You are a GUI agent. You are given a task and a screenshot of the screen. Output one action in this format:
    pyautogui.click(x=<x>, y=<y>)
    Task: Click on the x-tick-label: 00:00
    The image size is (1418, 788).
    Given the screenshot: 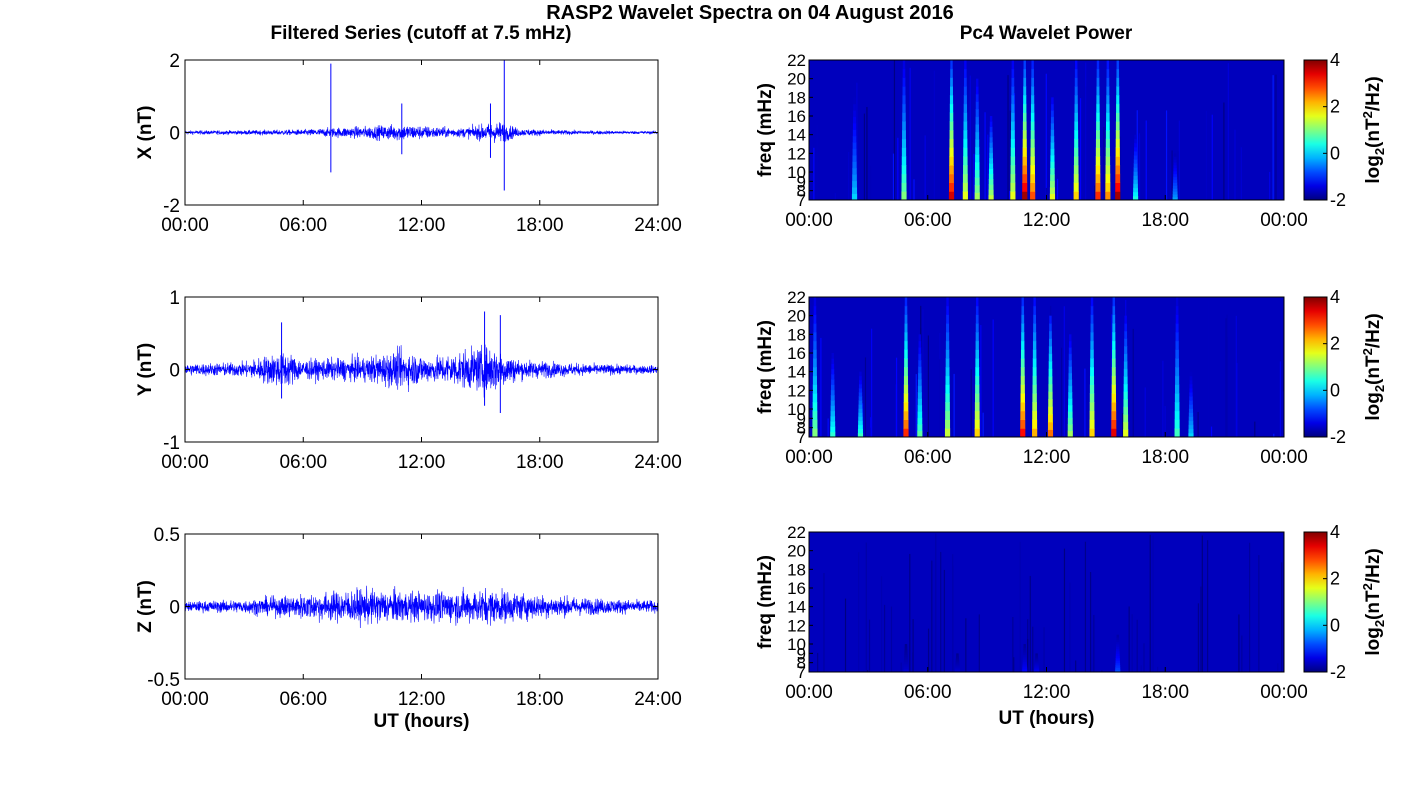 What is the action you would take?
    pyautogui.click(x=1284, y=692)
    